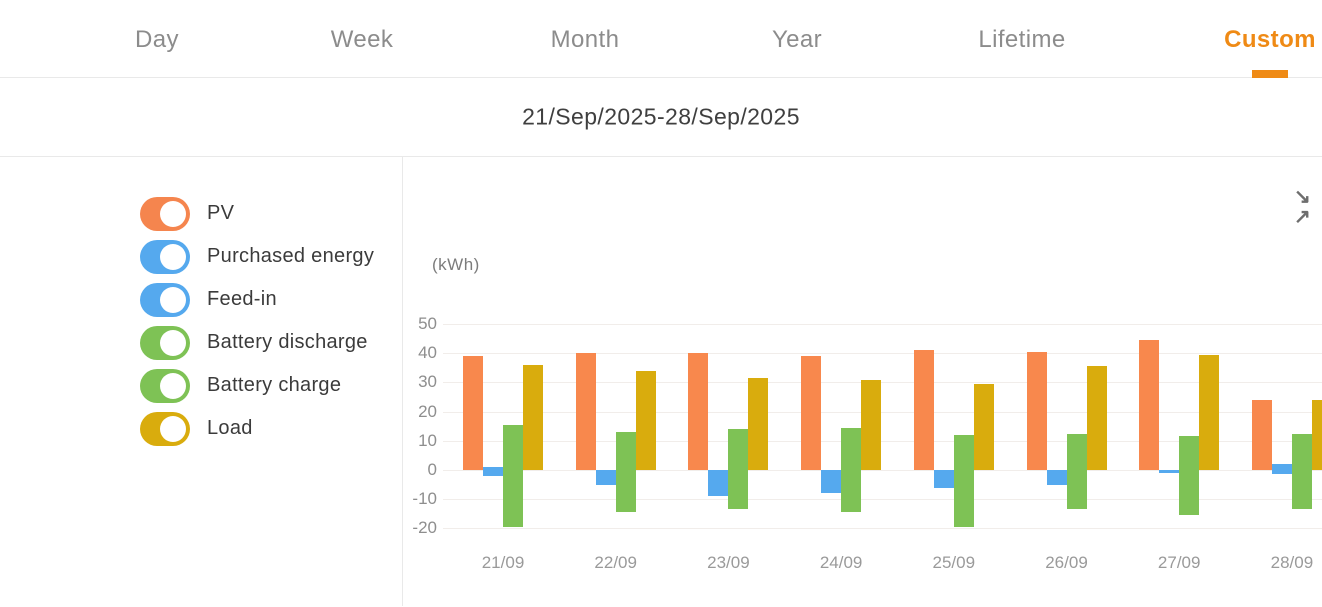 Image resolution: width=1322 pixels, height=607 pixels. What do you see at coordinates (585, 39) in the screenshot?
I see `tab-month: Month` at bounding box center [585, 39].